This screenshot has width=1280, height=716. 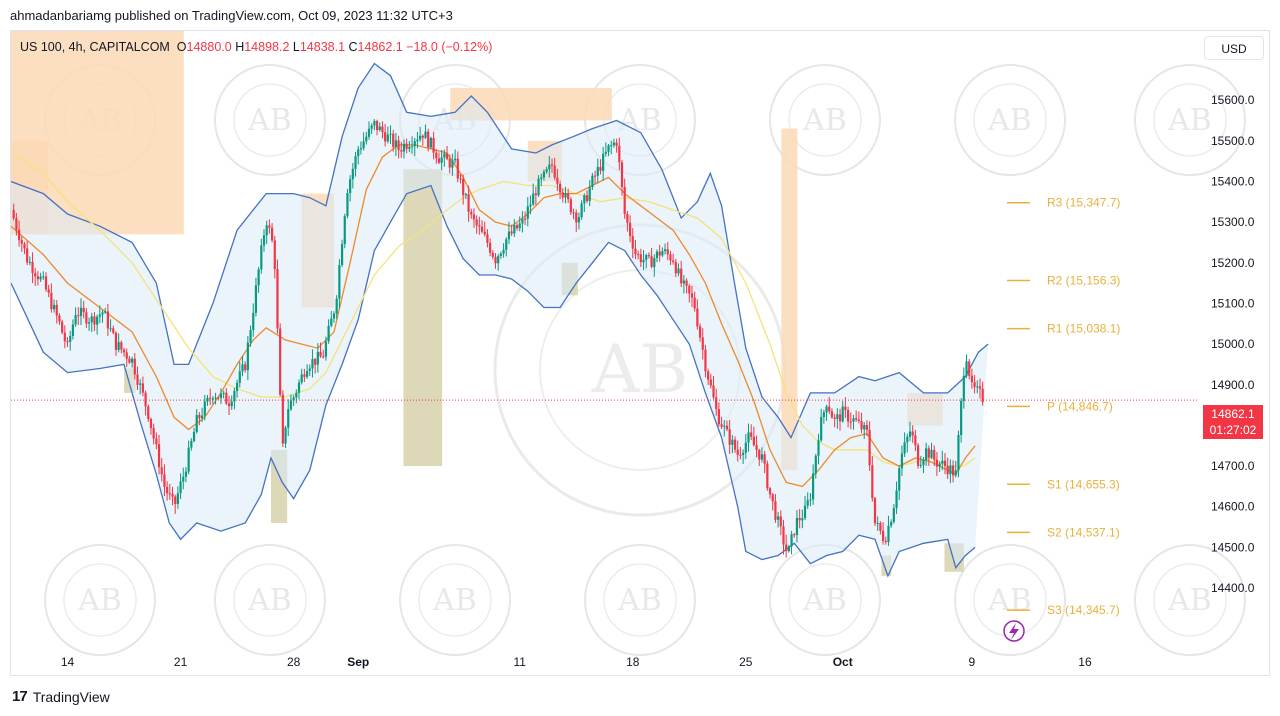 I want to click on close-label: C, so click(x=353, y=47).